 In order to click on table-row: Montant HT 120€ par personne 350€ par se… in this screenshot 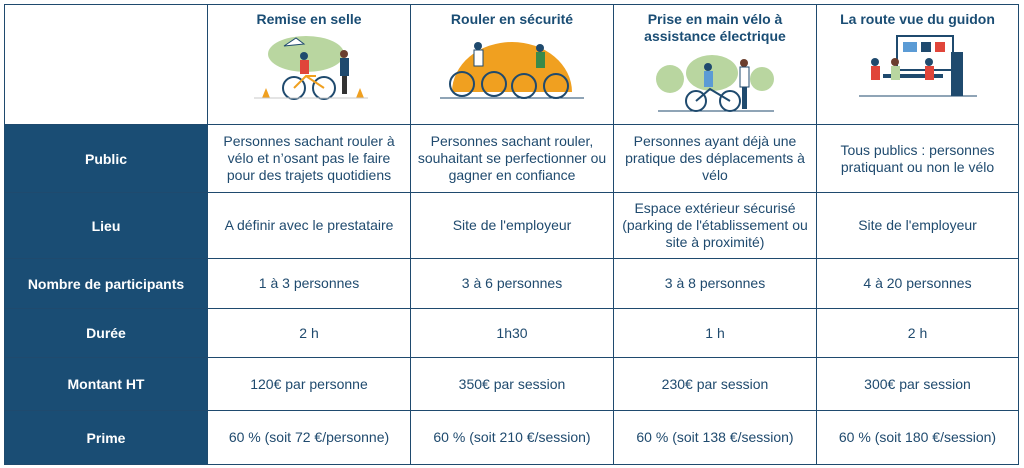, I will do `click(511, 384)`.